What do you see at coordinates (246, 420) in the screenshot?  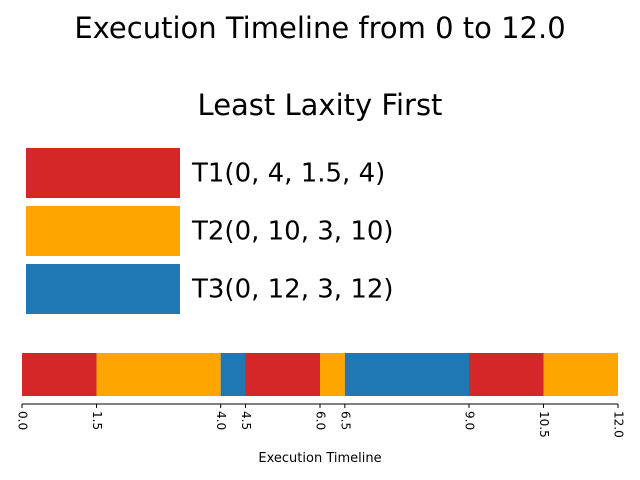 I see `x-tick-label: 4.5` at bounding box center [246, 420].